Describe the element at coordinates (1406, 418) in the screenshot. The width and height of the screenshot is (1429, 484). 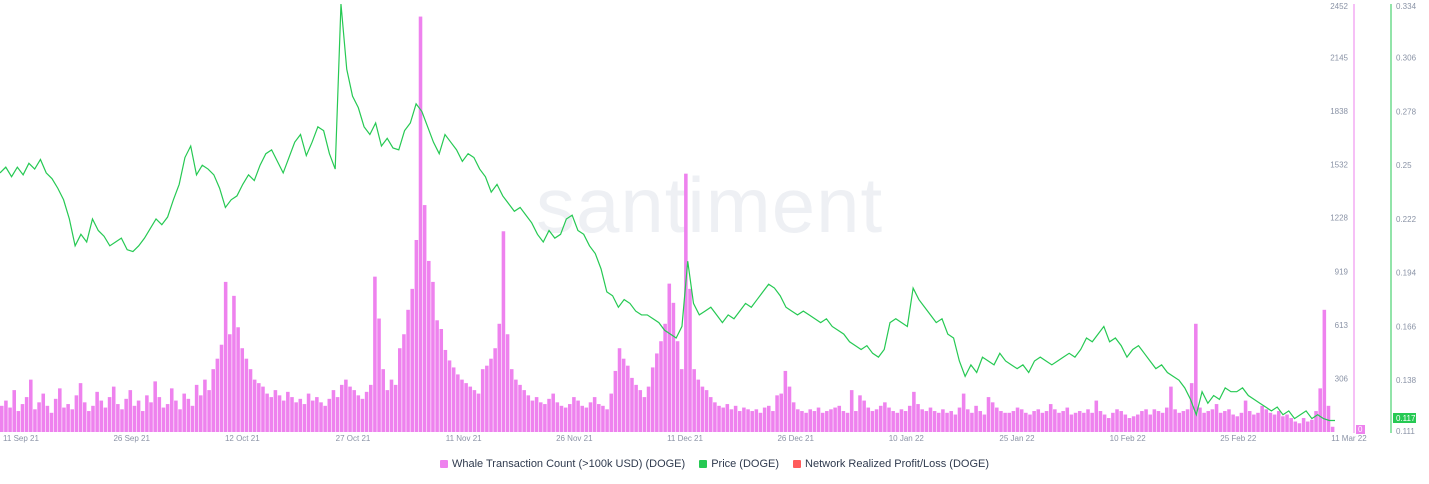
I see `svg-text: 0.117` at that location.